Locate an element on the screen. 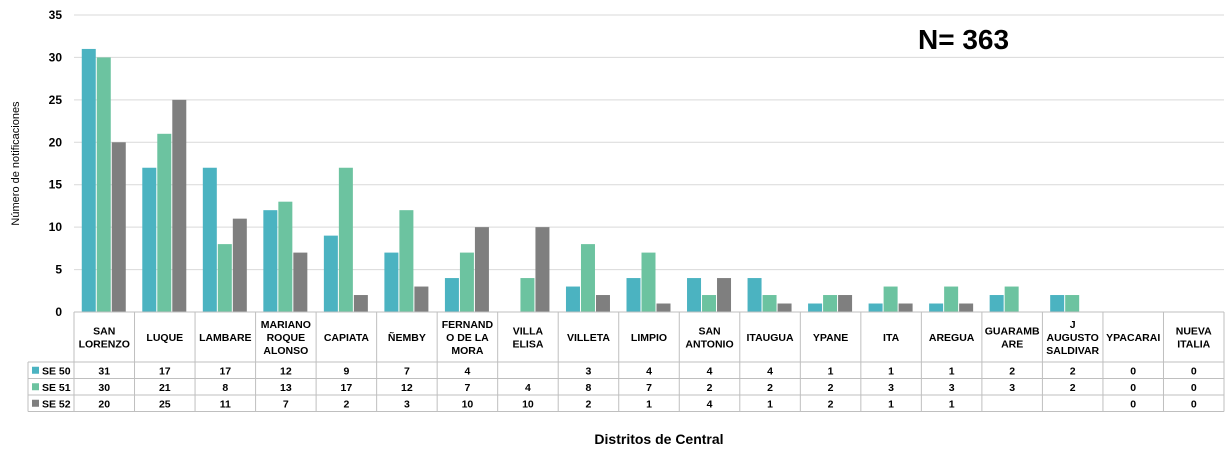 The width and height of the screenshot is (1230, 450). data-label: 13 is located at coordinates (286, 388).